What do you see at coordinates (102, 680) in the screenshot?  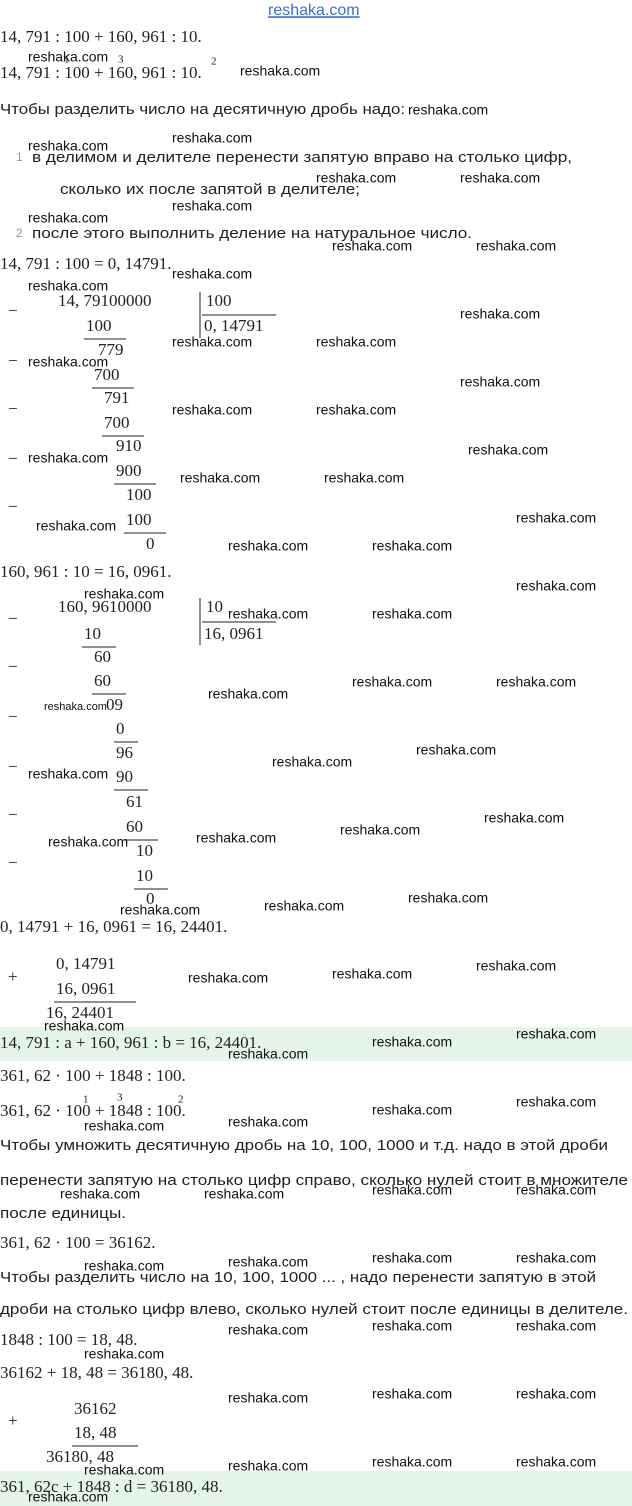 I see `math: 60` at bounding box center [102, 680].